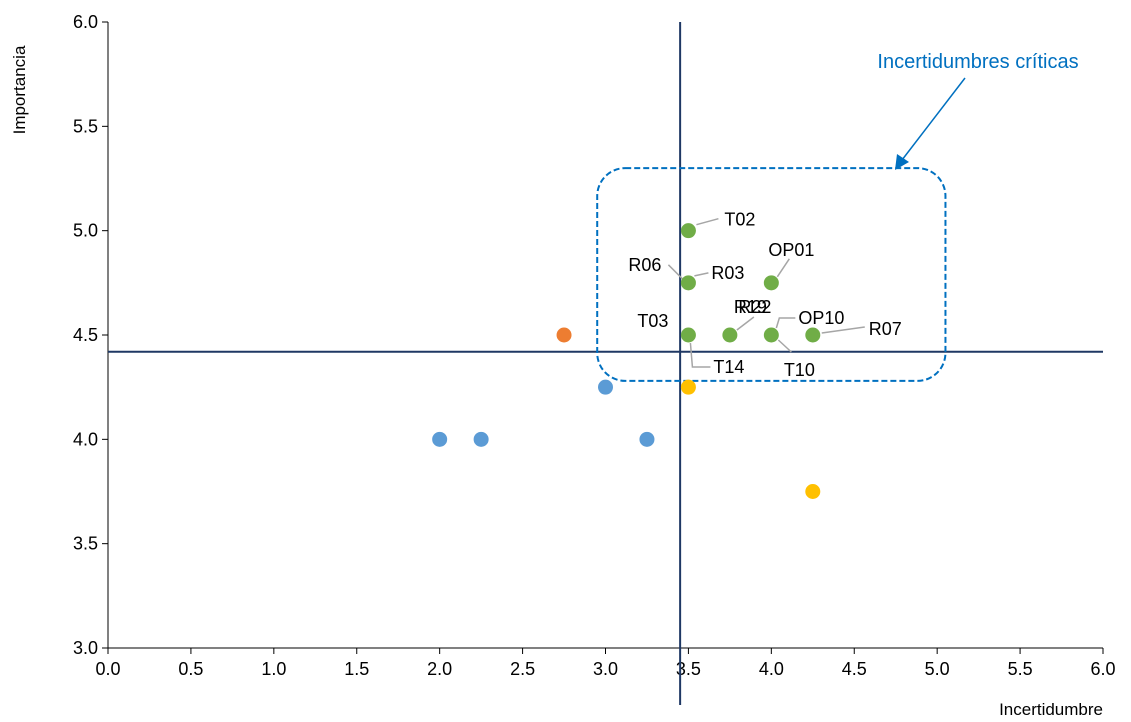  I want to click on y-tick-label: 4.5, so click(85, 335).